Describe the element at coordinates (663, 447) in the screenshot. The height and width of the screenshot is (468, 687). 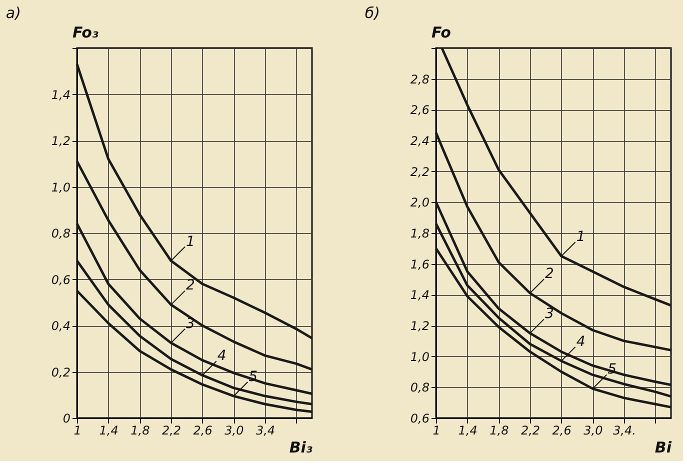
I see `x-axis-title: Bi` at that location.